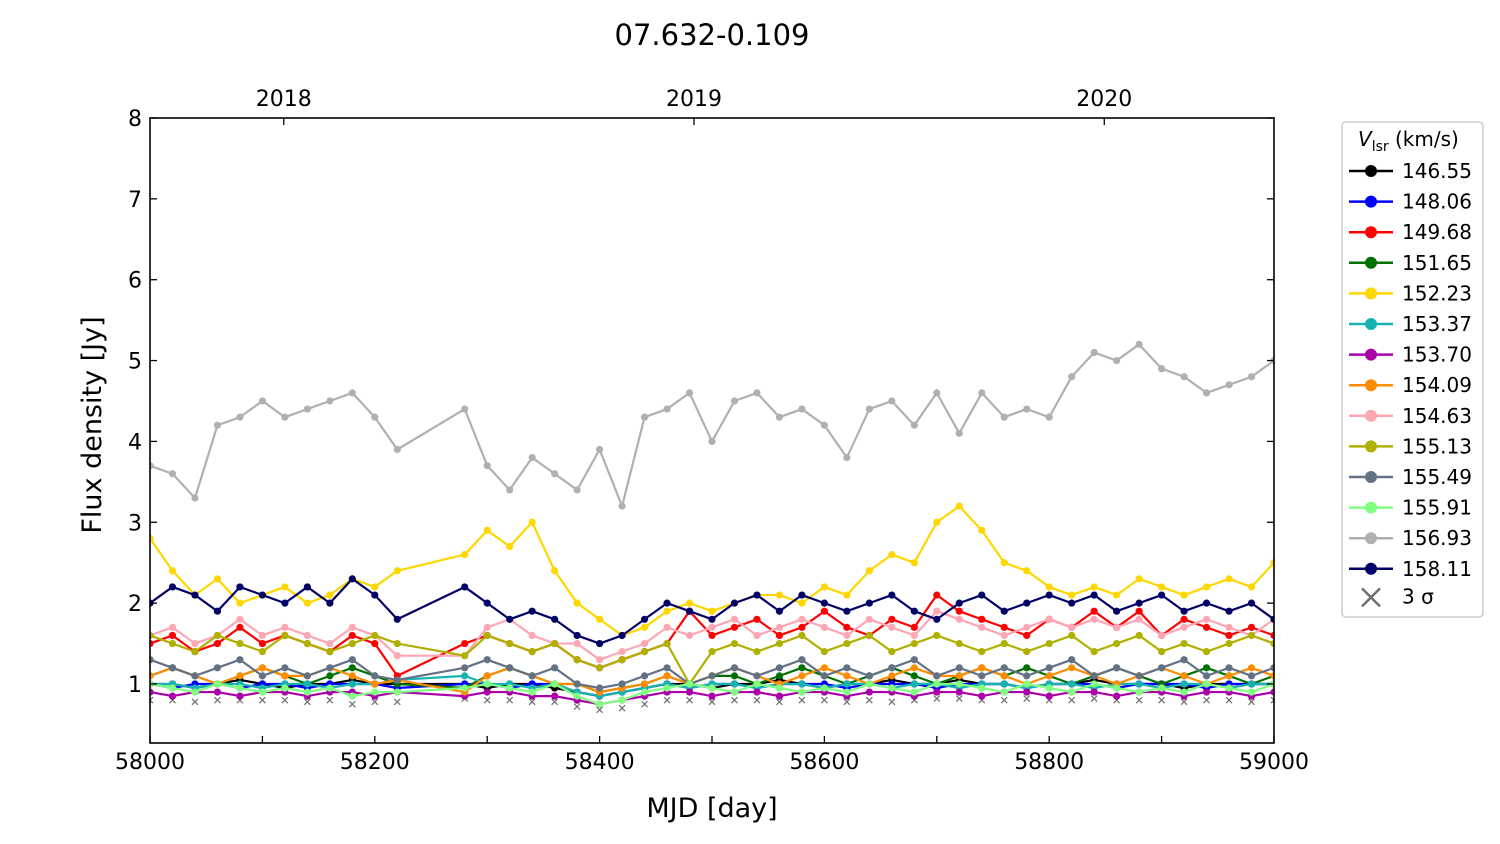  What do you see at coordinates (135, 119) in the screenshot?
I see `y-tick-label: 8` at bounding box center [135, 119].